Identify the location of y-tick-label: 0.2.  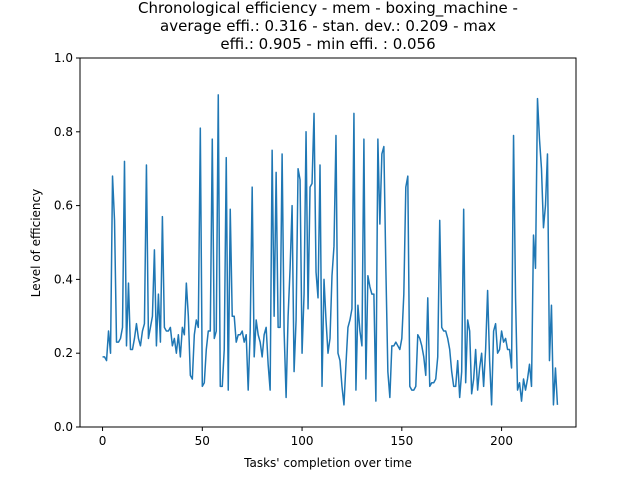
(63, 353).